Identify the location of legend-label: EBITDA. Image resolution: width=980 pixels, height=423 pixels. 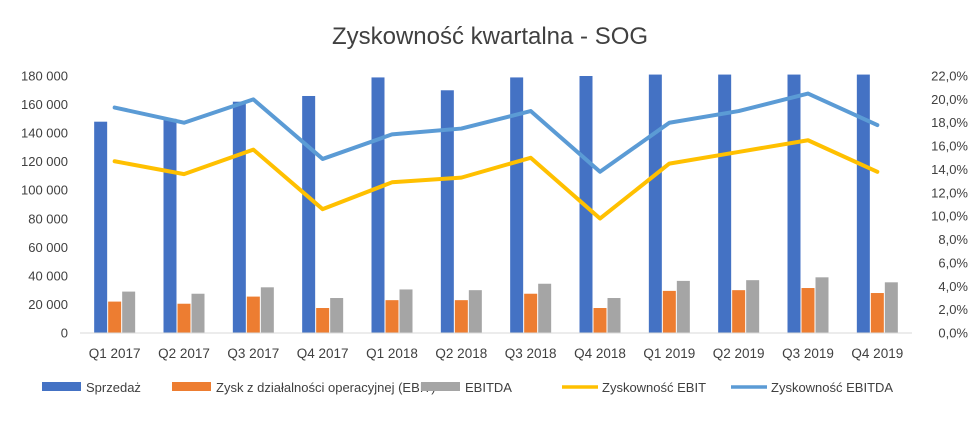
(488, 387).